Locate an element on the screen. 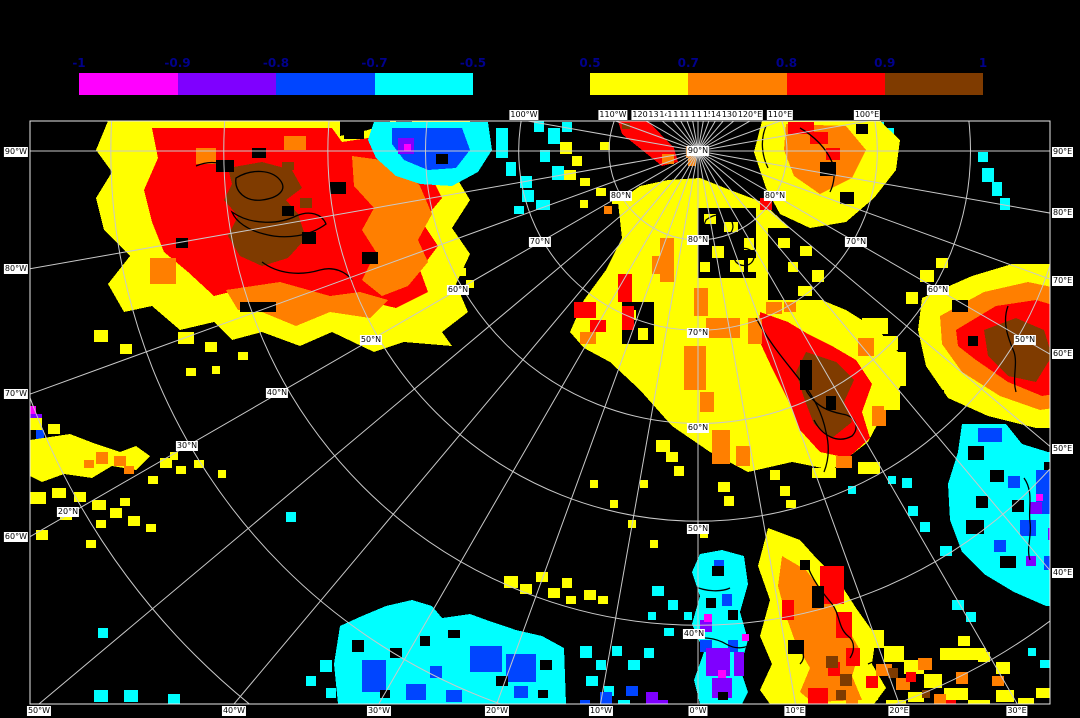  lat-label: 40°N is located at coordinates (694, 634).